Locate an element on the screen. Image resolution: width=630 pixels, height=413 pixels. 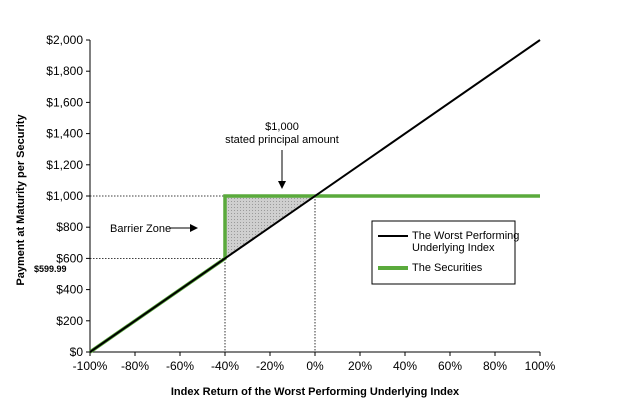
x-tick-label: 20% is located at coordinates (360, 366).